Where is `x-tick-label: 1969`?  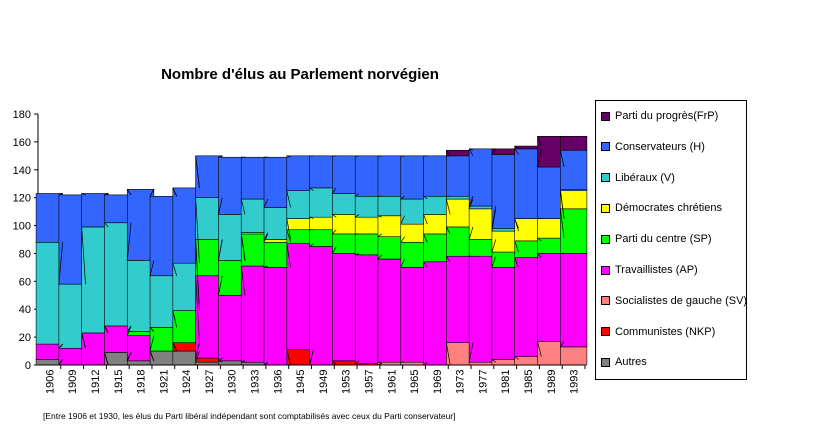 x-tick-label: 1969 is located at coordinates (438, 382).